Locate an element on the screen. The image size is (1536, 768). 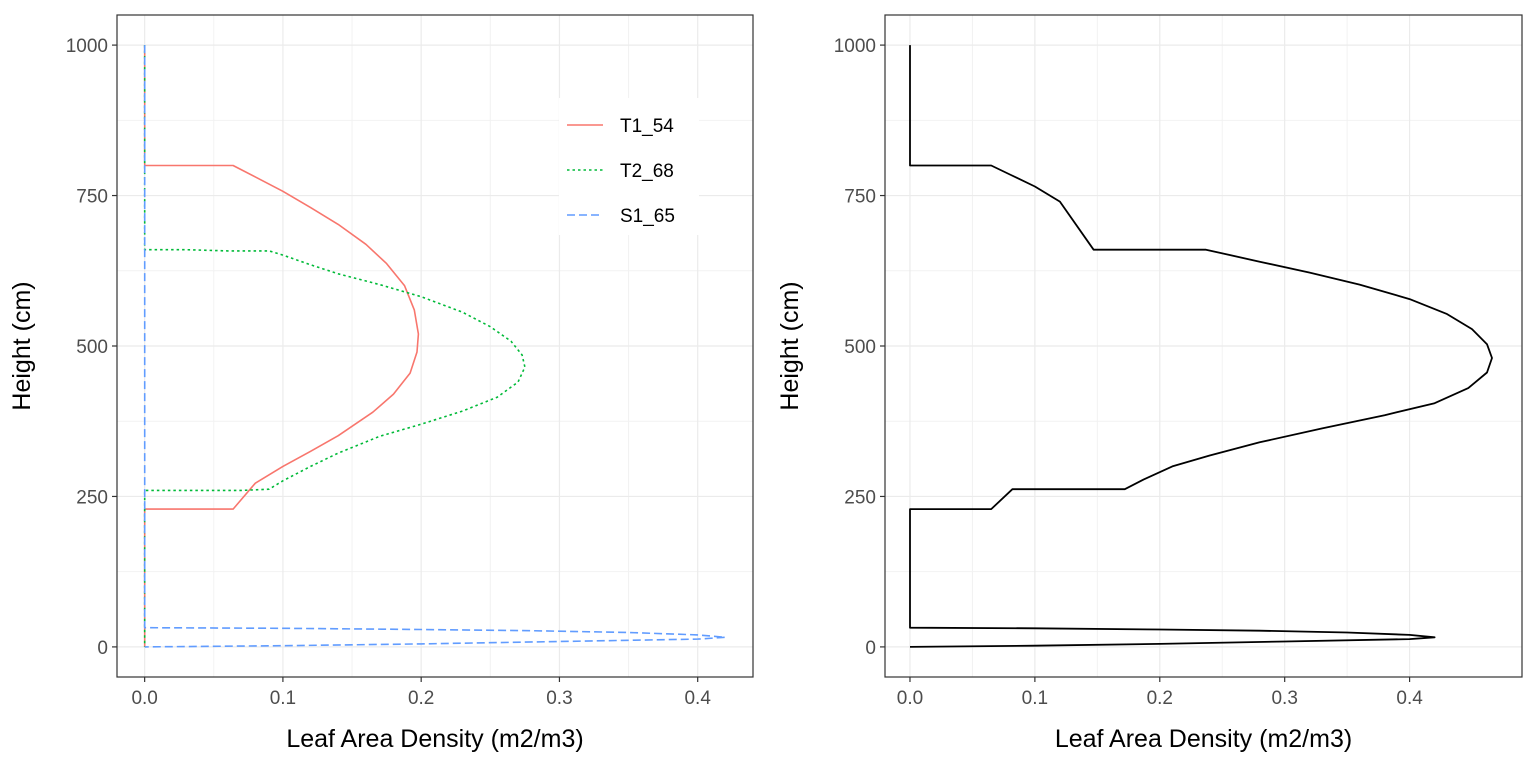
legend: T1_54 T2_68 S1_65 is located at coordinates (629, 166).